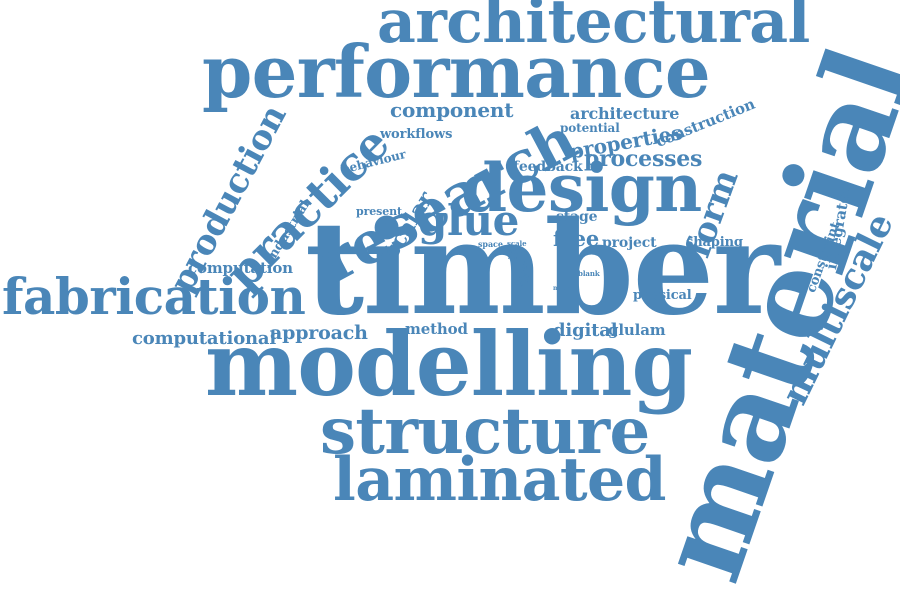  Describe the element at coordinates (589, 273) in the screenshot. I see `word-blank: blank` at that location.